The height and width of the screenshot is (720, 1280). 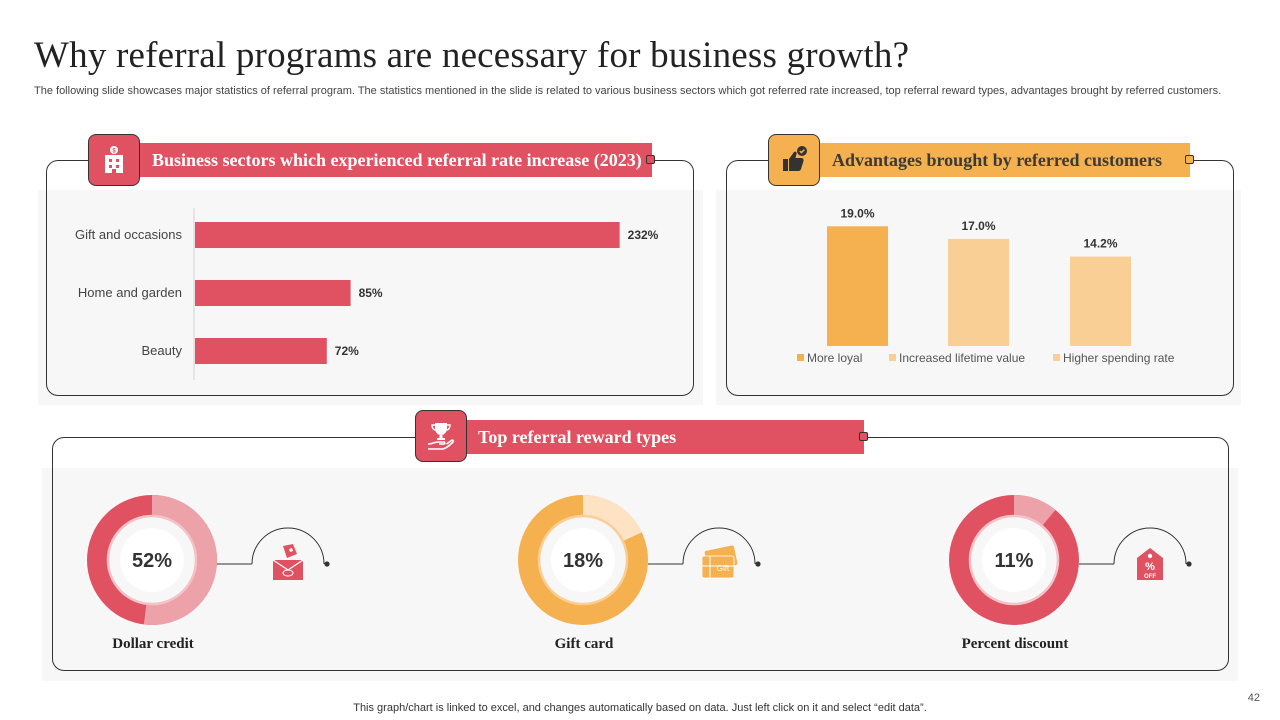 I want to click on donut-slice-dollar-credit, so click(x=180, y=560).